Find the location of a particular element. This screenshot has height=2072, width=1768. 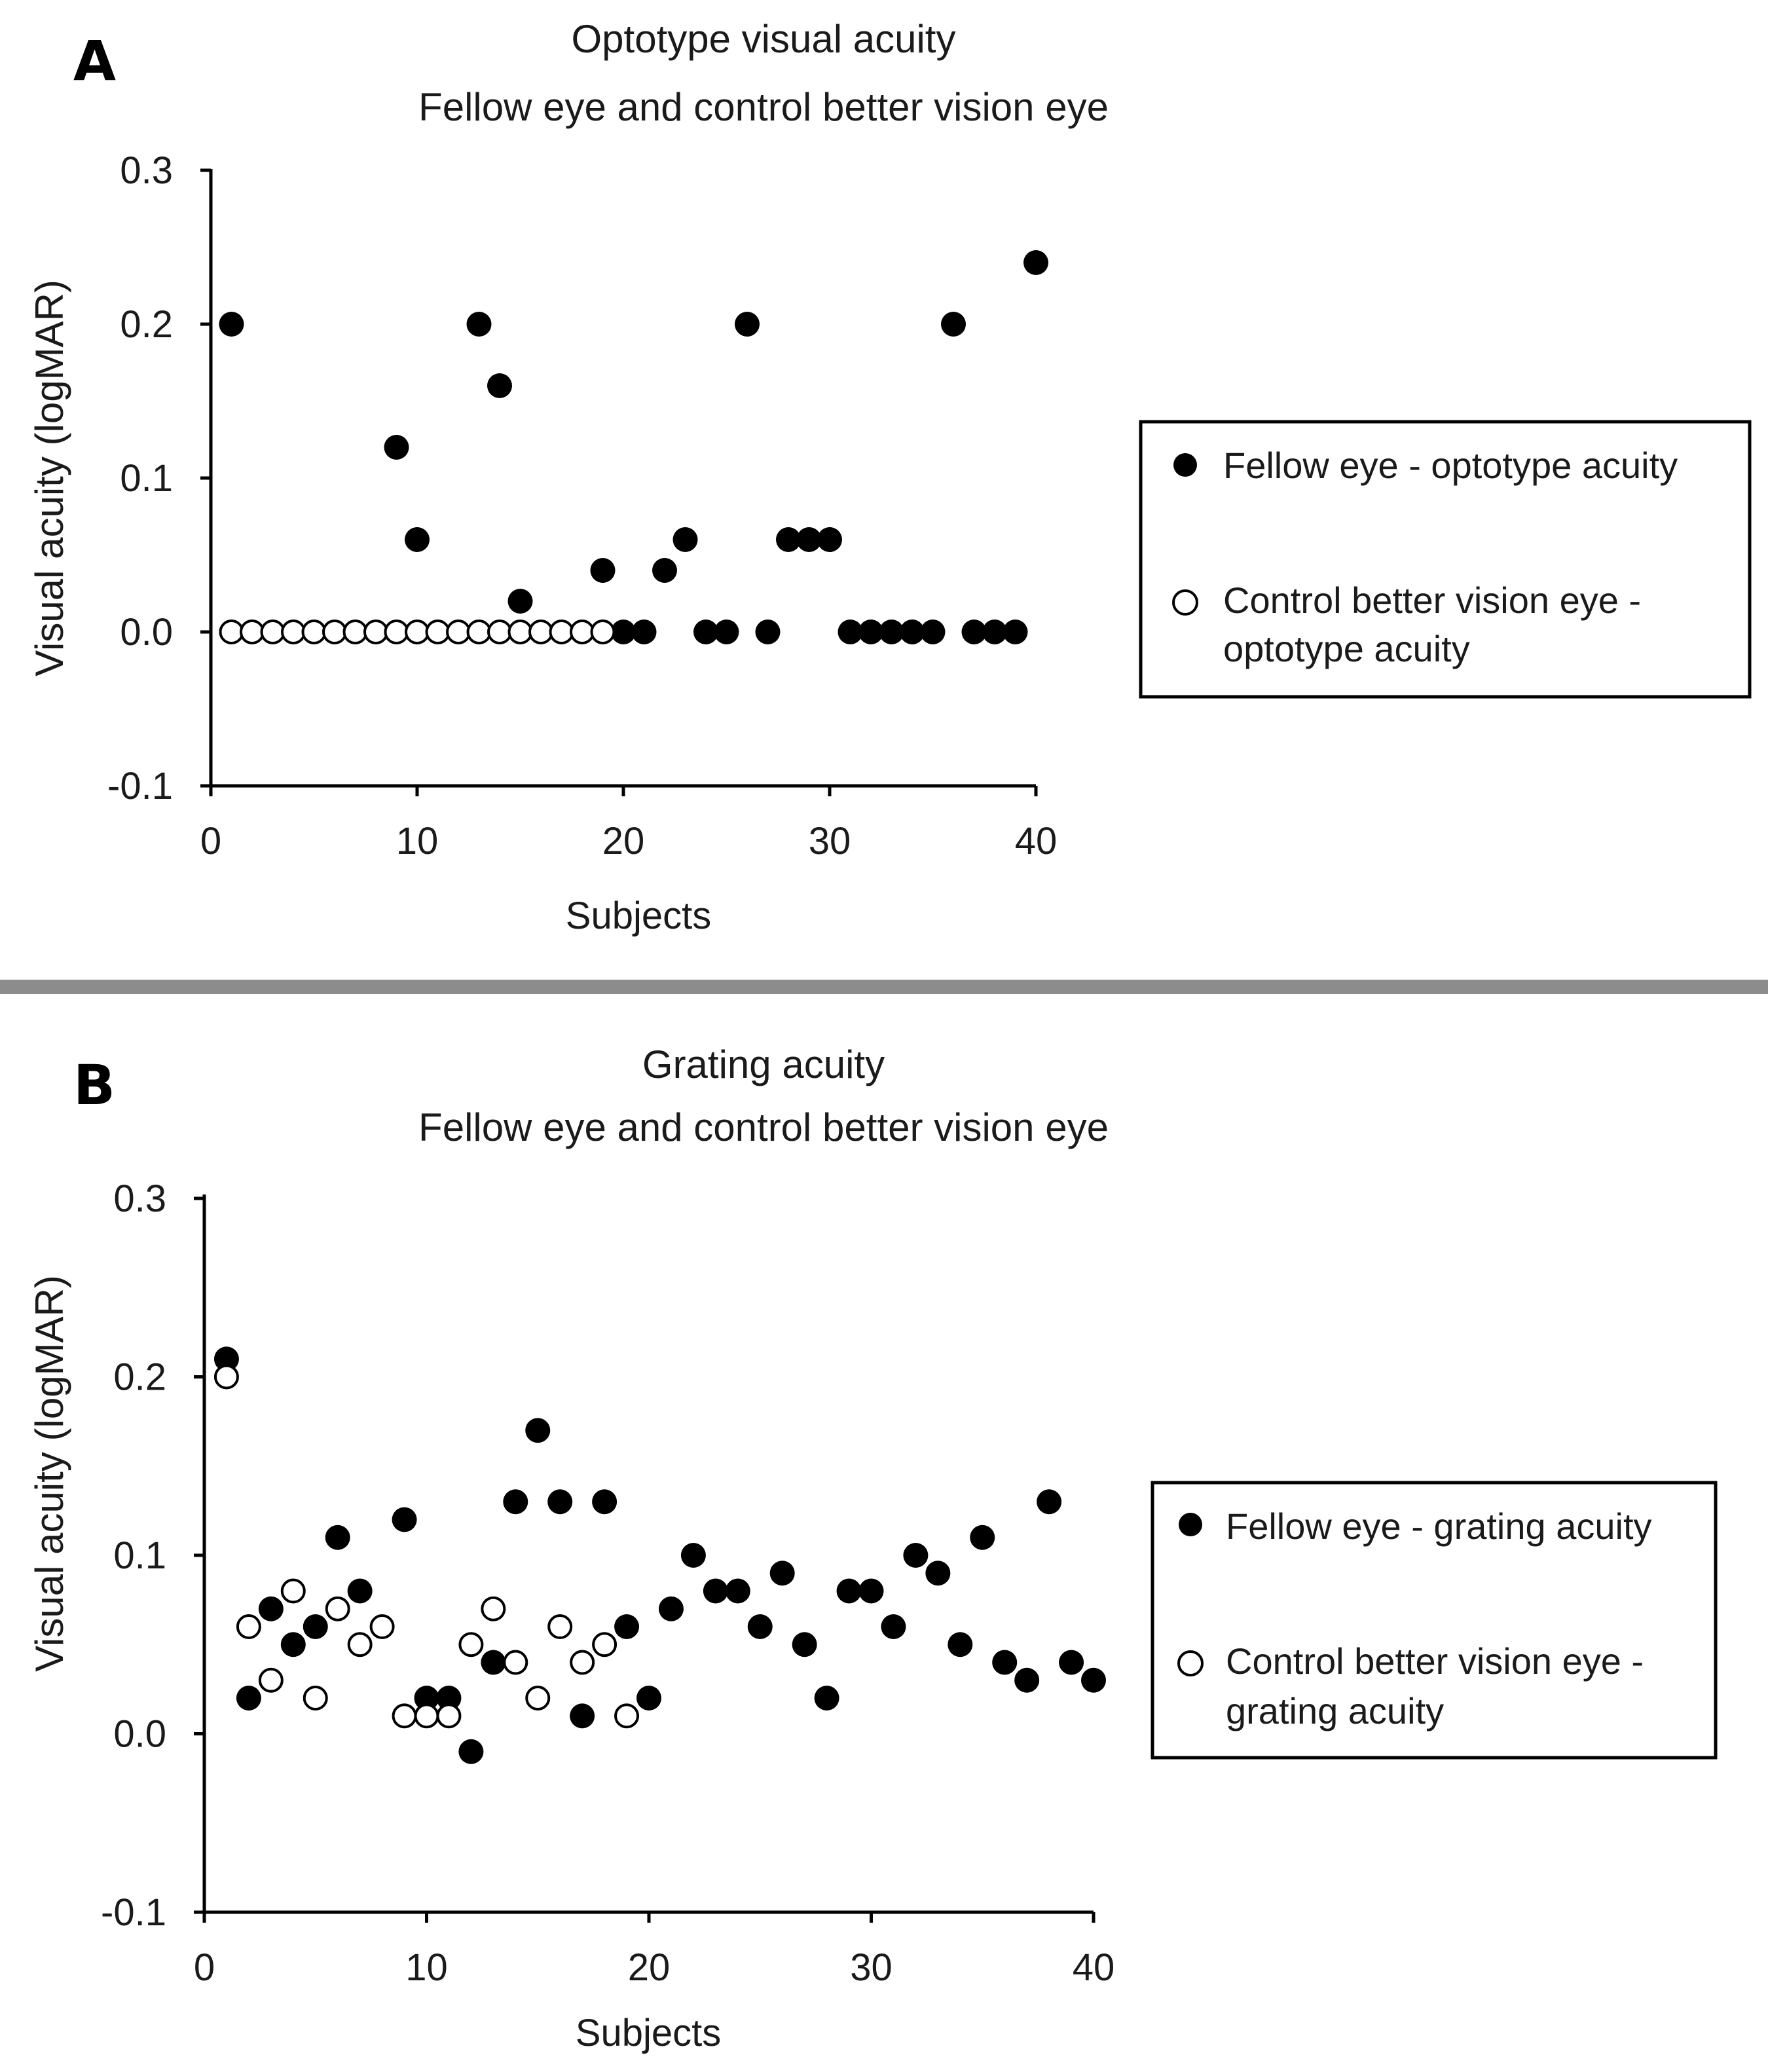

chart-title: Grating acuity is located at coordinates (763, 1064).